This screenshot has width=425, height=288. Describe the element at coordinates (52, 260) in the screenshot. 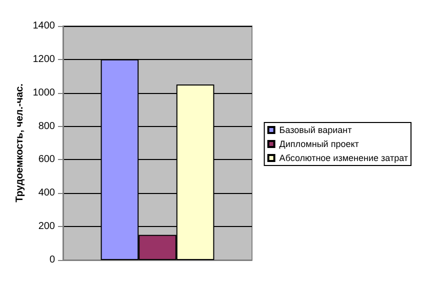

I see `y-tick-label: 0` at that location.